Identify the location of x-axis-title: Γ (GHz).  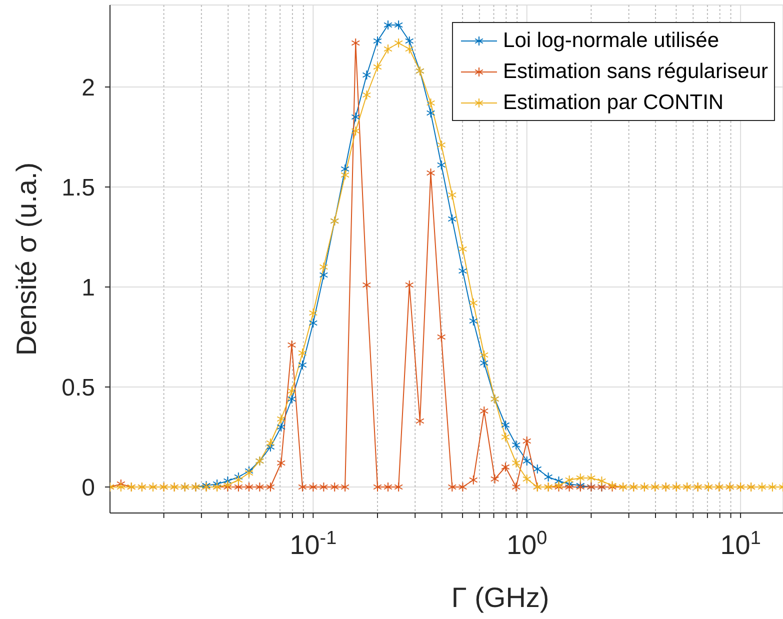
(500, 597).